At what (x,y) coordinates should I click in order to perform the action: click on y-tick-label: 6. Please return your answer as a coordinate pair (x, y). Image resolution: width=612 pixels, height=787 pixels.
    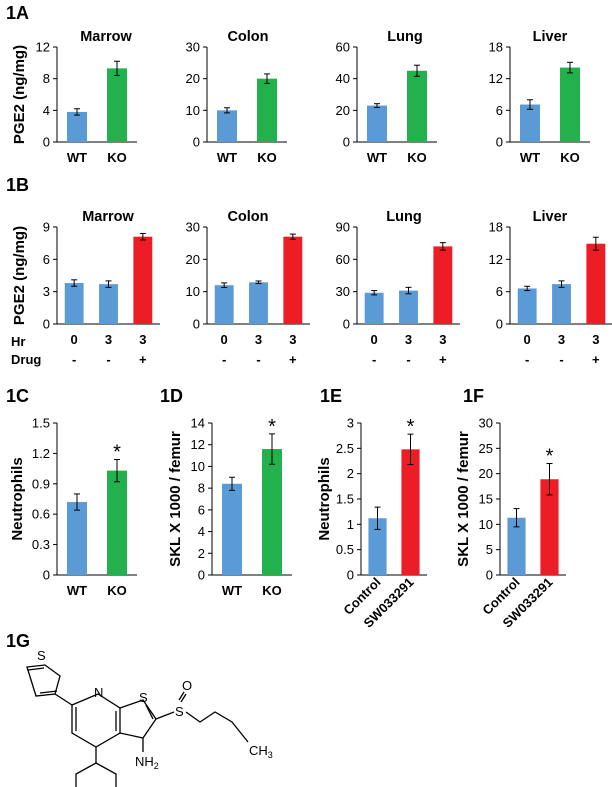
    Looking at the image, I should click on (201, 509).